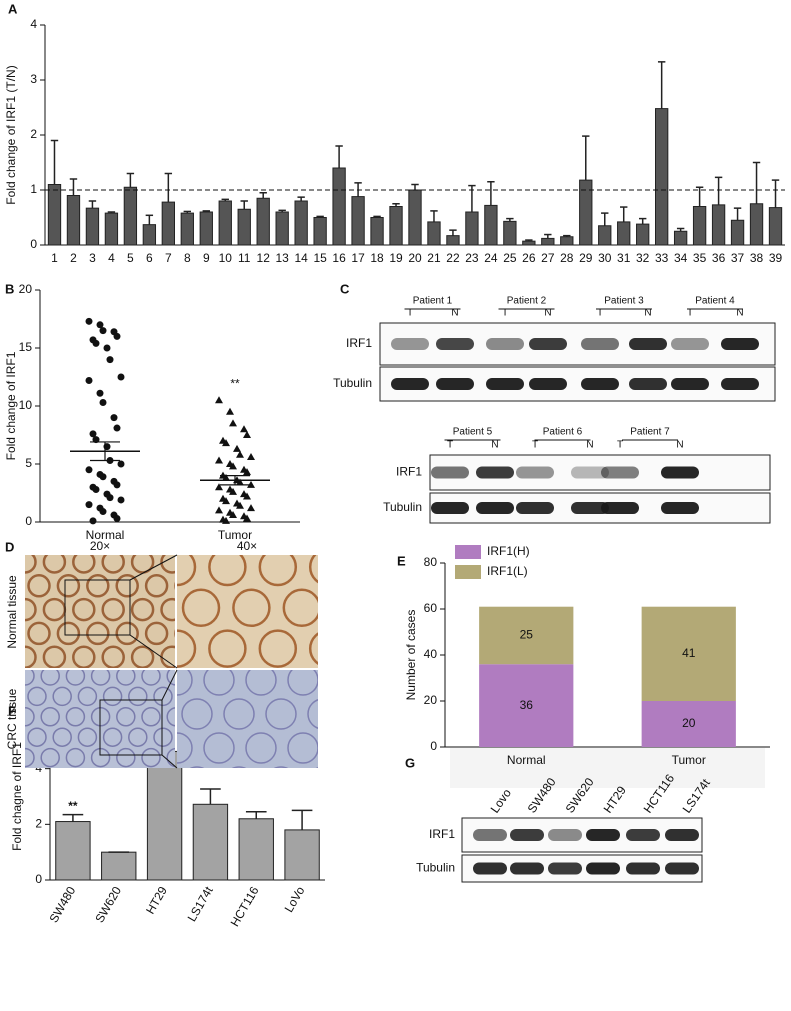 This screenshot has height=1011, width=791. Describe the element at coordinates (431, 654) in the screenshot. I see `y-tick-label: 40` at that location.